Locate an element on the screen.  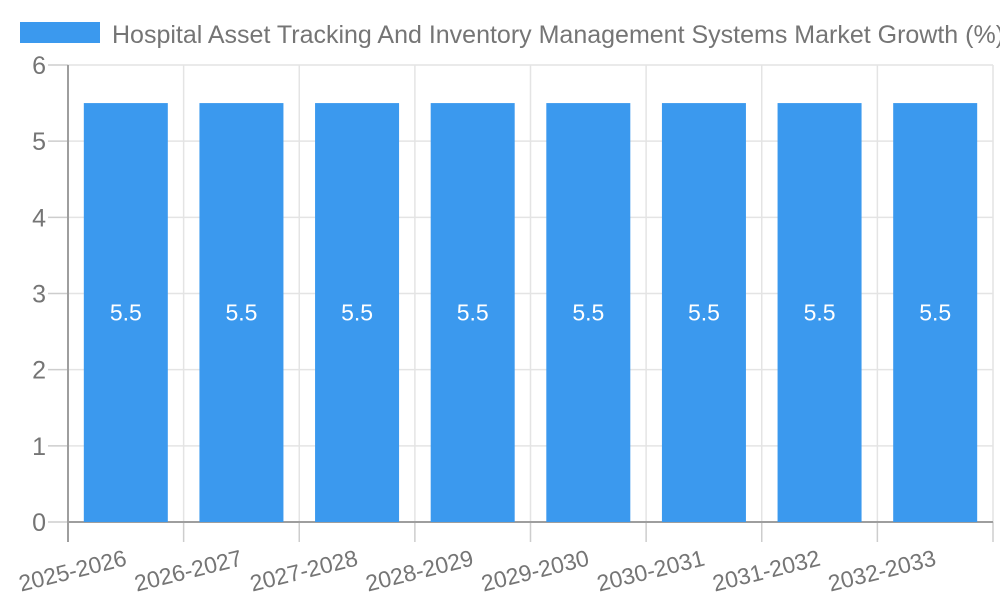
legend-swatch is located at coordinates (60, 32).